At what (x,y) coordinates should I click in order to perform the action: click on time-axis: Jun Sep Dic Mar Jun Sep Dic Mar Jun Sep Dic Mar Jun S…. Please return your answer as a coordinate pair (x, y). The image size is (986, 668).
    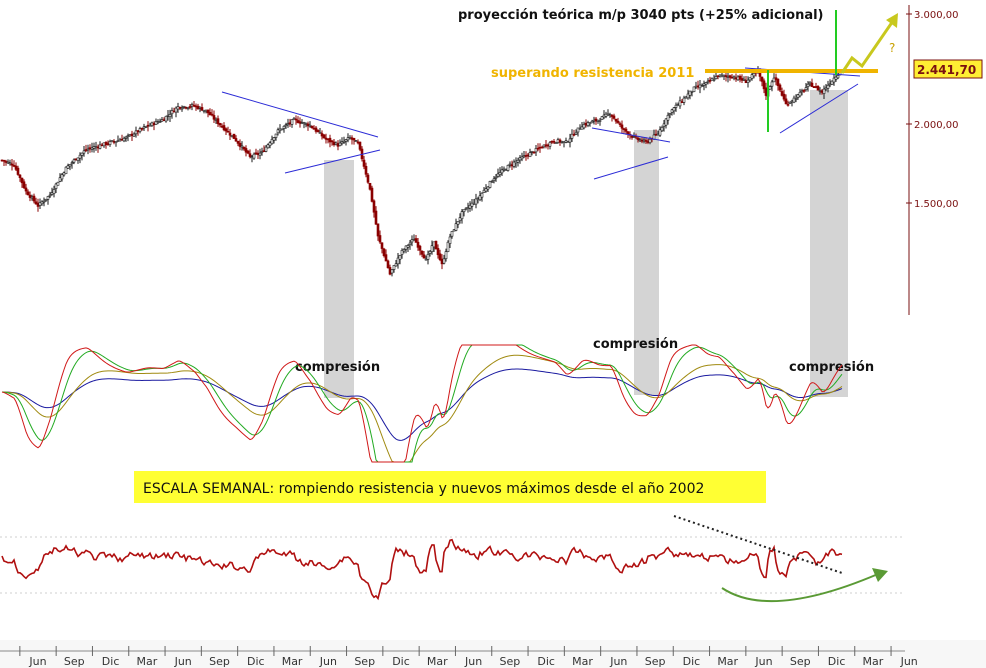
    Looking at the image, I should click on (493, 654).